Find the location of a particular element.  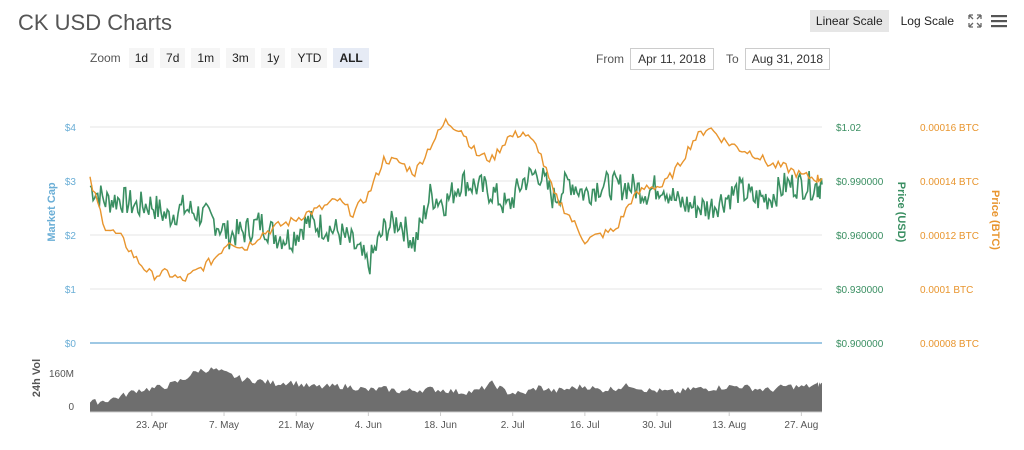

date-range: From Apr 11, 2018 To Aug 31, 2018 is located at coordinates (713, 59).